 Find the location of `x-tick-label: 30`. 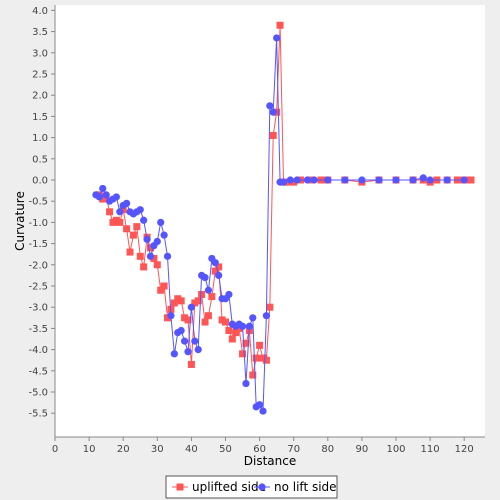

x-tick-label: 30 is located at coordinates (157, 449).